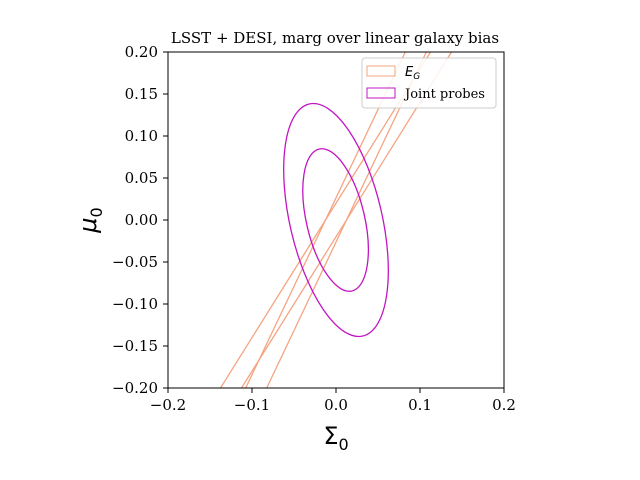  I want to click on y-axis-label: μ0, so click(90, 220).